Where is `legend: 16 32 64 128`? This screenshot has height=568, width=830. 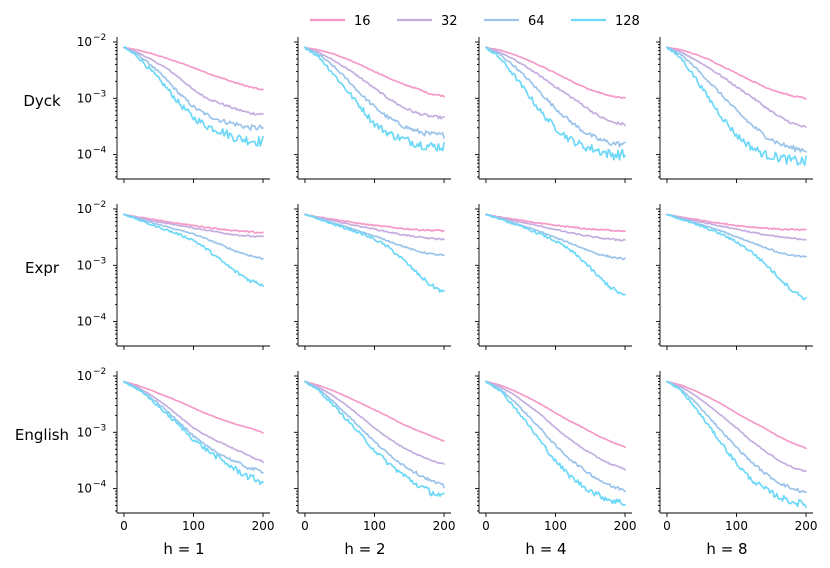
legend: 16 32 64 128 is located at coordinates (475, 21).